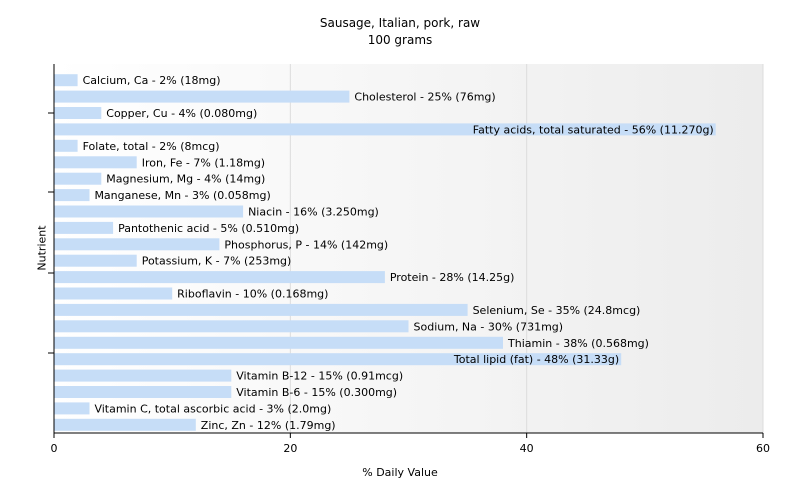 The height and width of the screenshot is (500, 800). I want to click on bar-label: Iron, Fe - 7% (1.18mg), so click(203, 162).